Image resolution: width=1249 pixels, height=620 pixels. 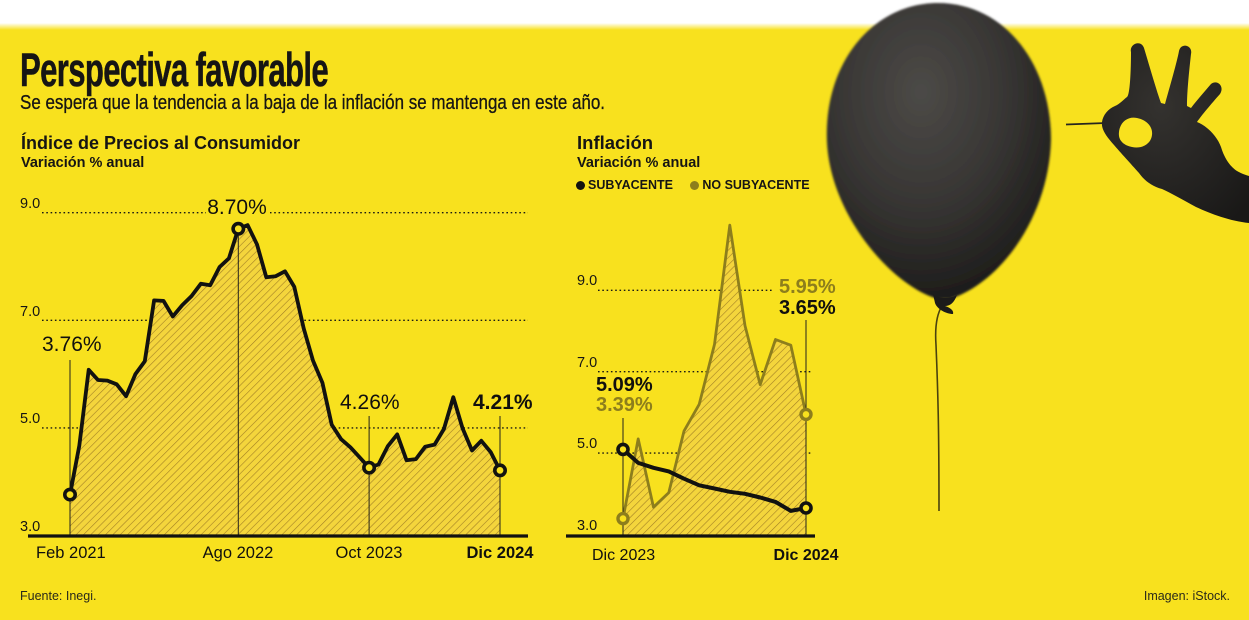 I want to click on svg-text: 4.26%, so click(x=370, y=402).